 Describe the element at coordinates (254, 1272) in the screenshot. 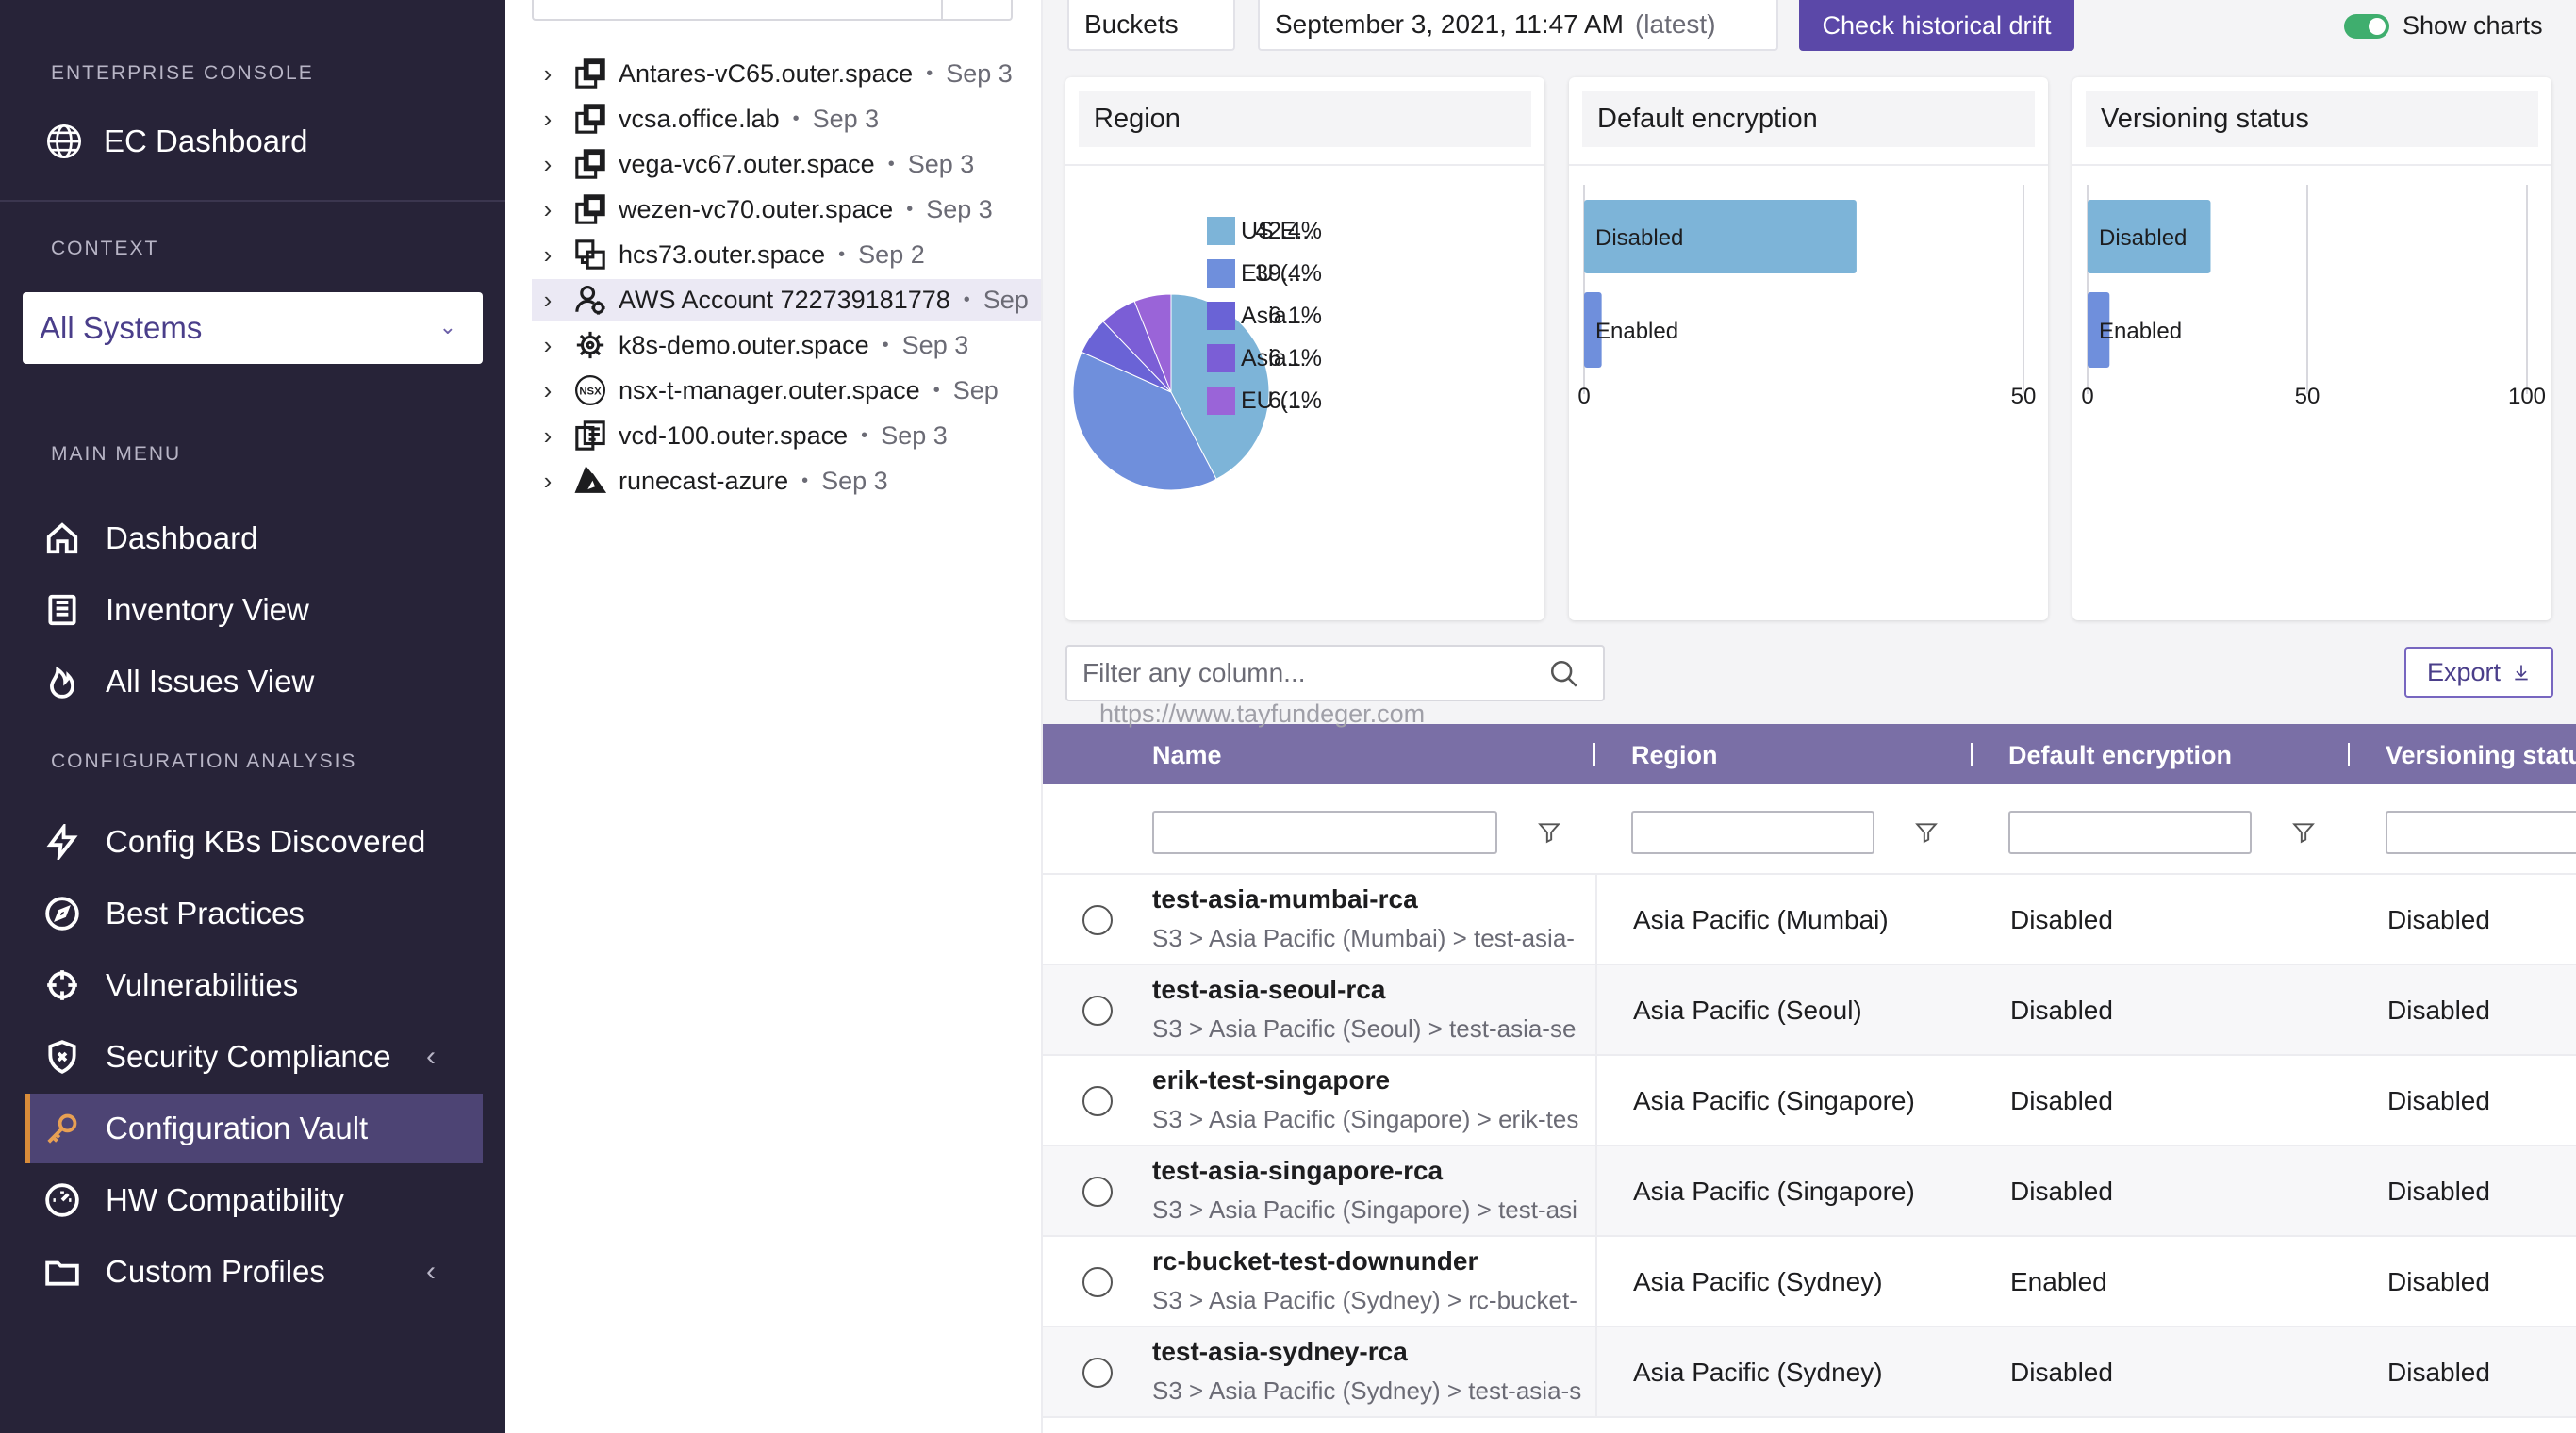

I see `nav-custom-profiles: Custom Profiles ‹` at that location.